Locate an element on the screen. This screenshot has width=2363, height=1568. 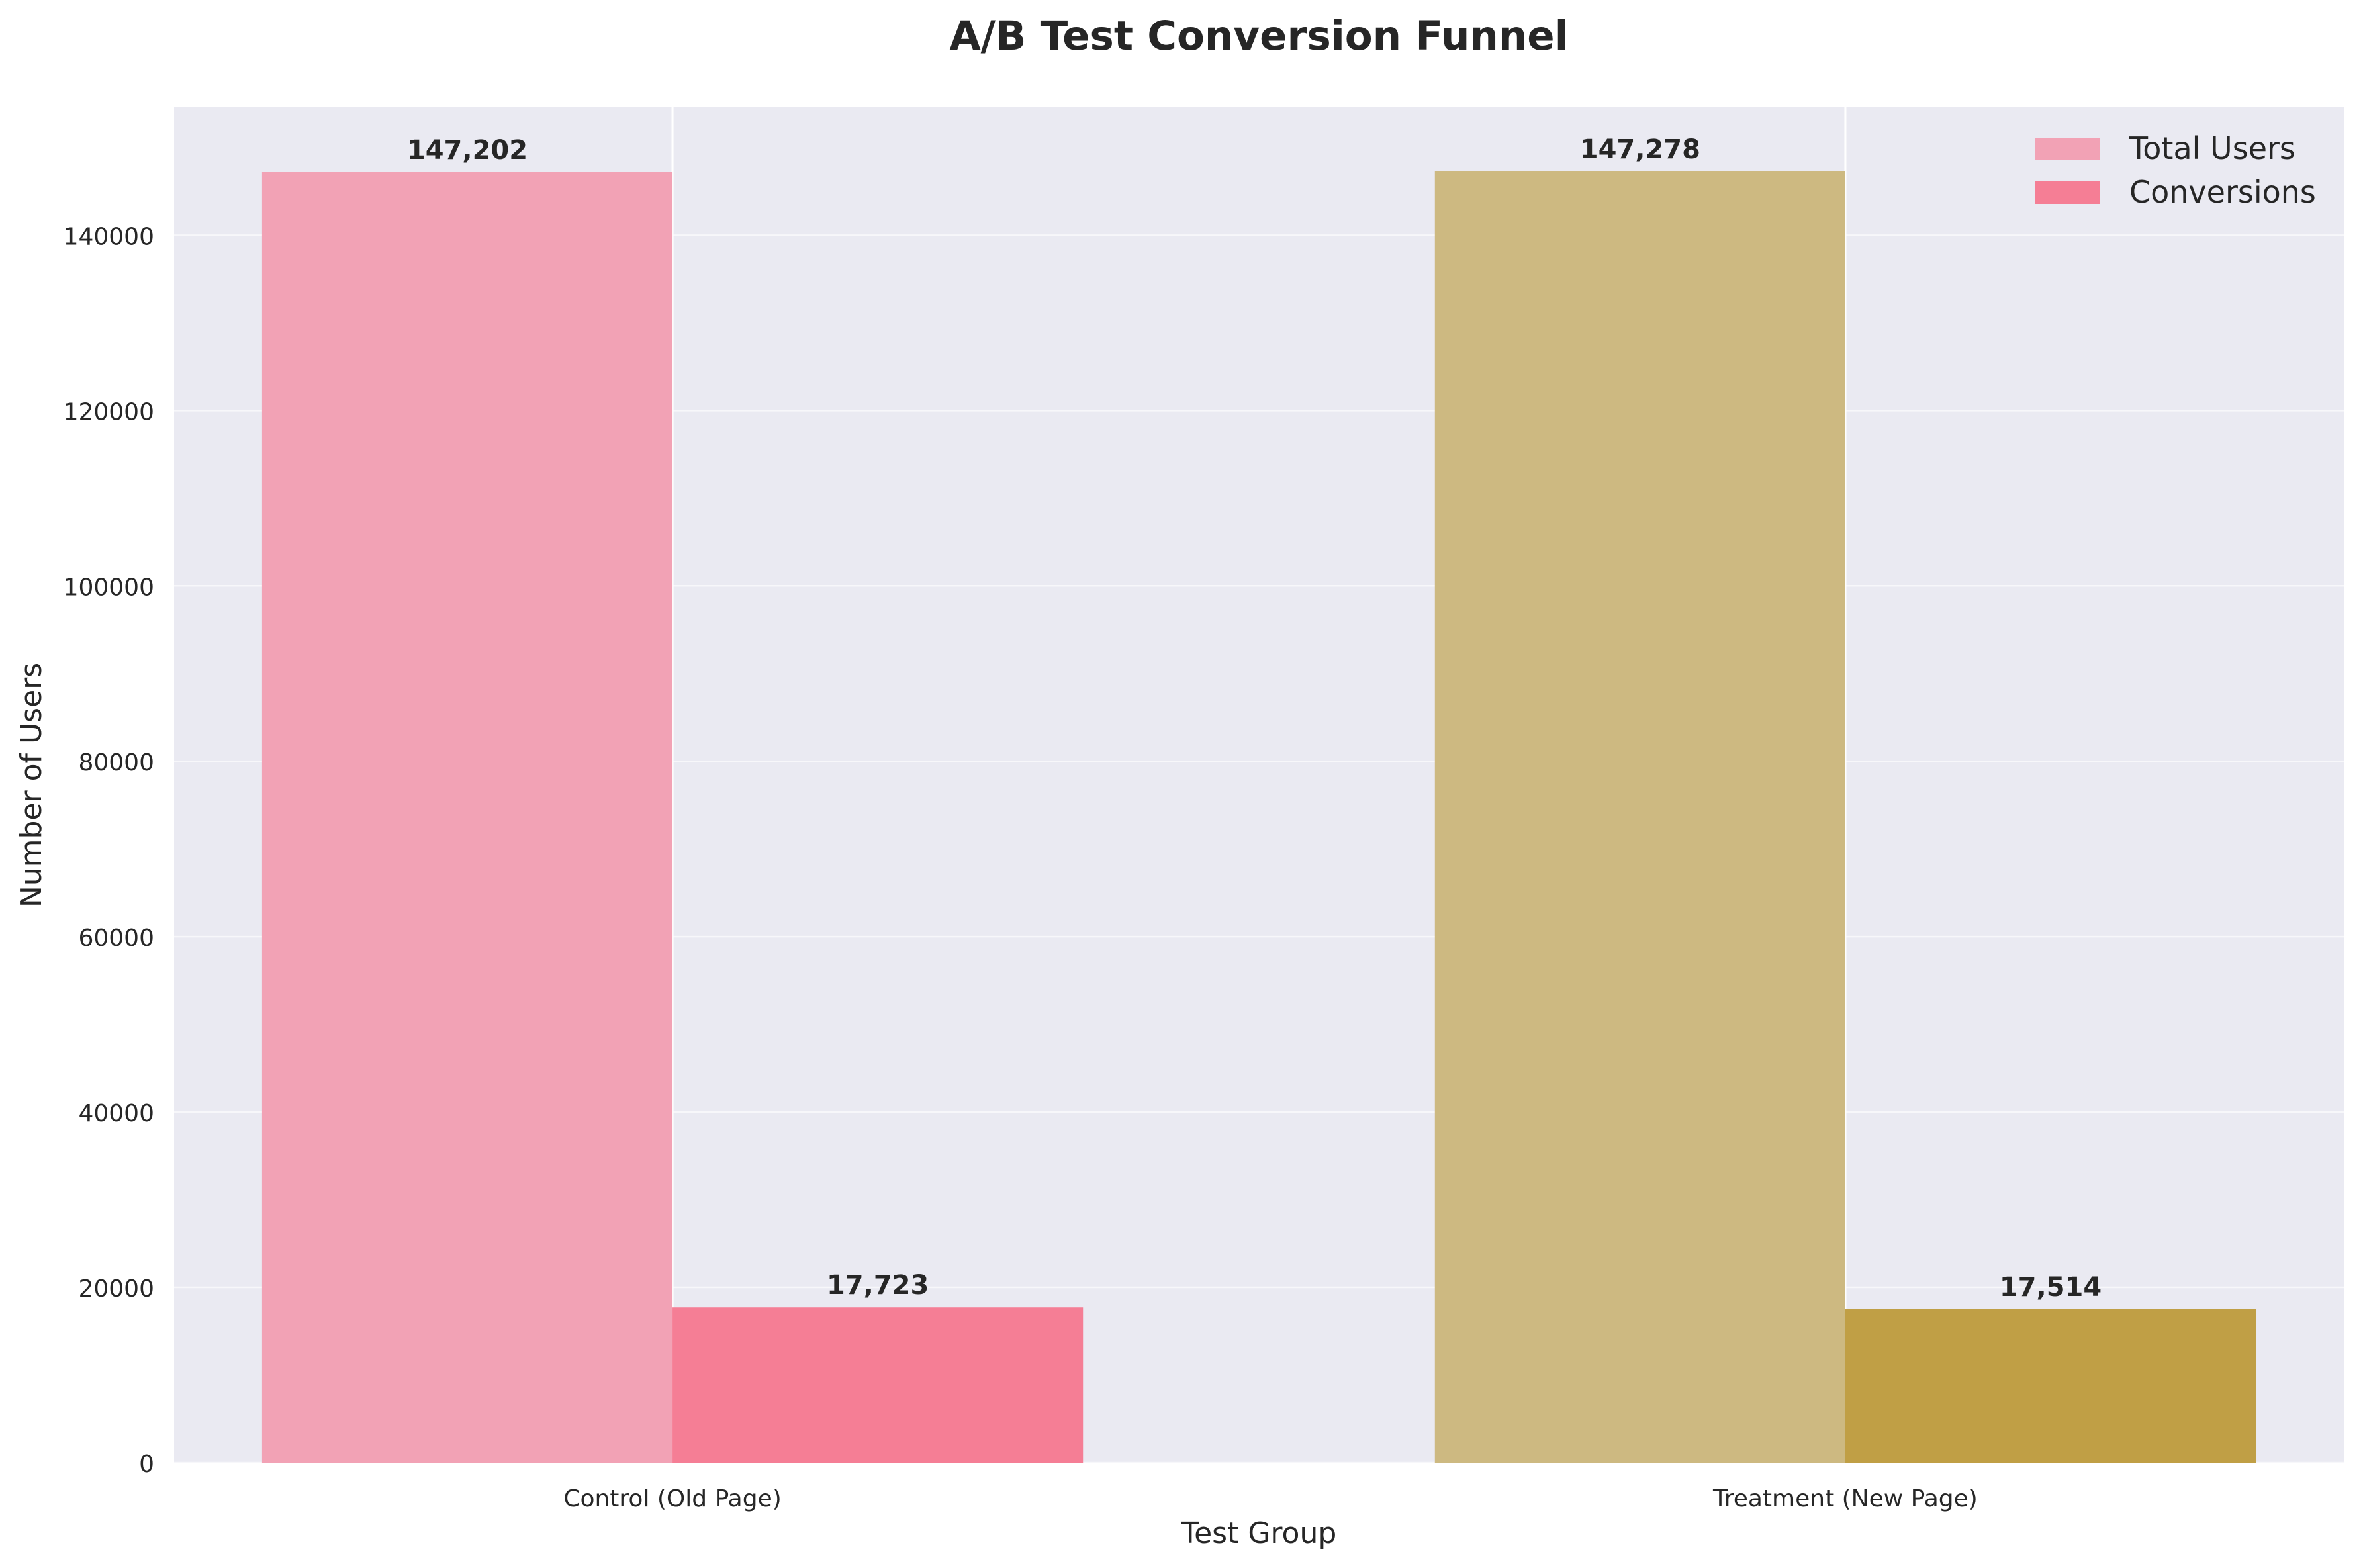
x-axis-label: Test Group is located at coordinates (1259, 1533).